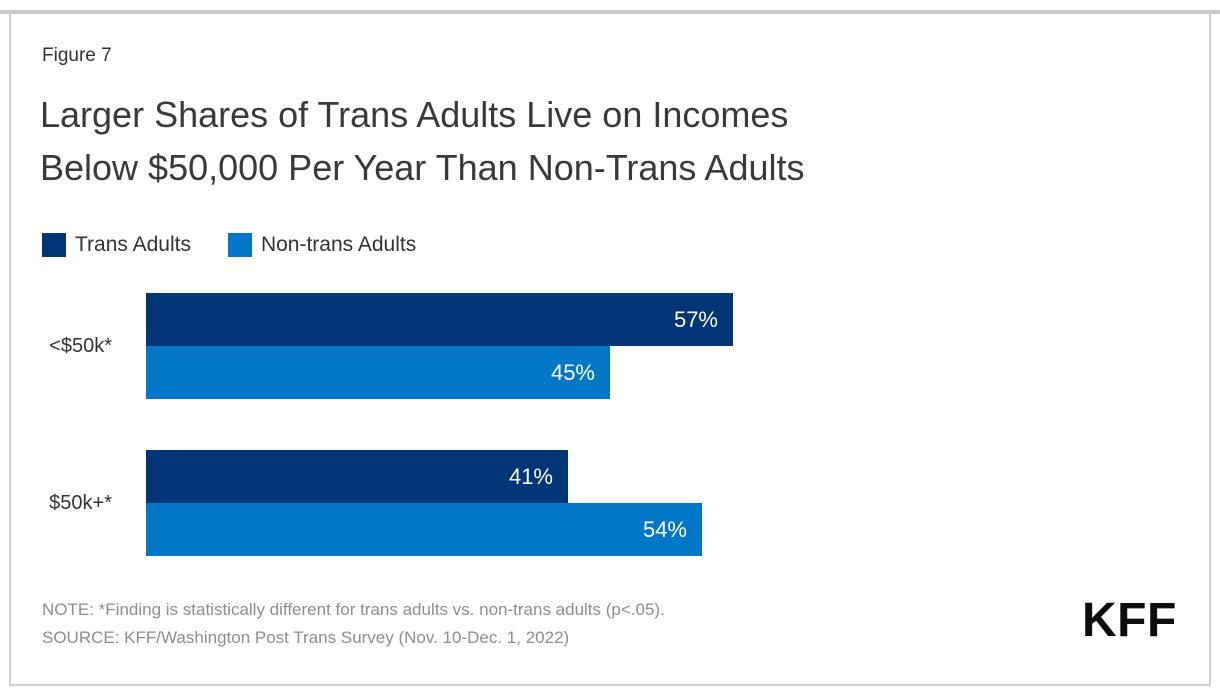 Image resolution: width=1220 pixels, height=700 pixels. I want to click on figure-label: Figure 7, so click(77, 55).